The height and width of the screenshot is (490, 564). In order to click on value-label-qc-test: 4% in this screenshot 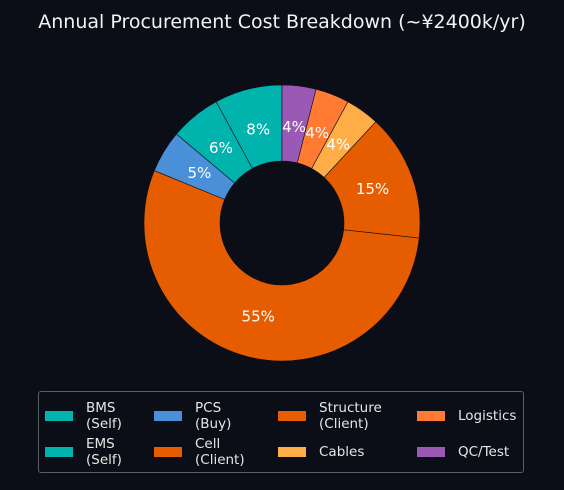, I will do `click(294, 127)`.